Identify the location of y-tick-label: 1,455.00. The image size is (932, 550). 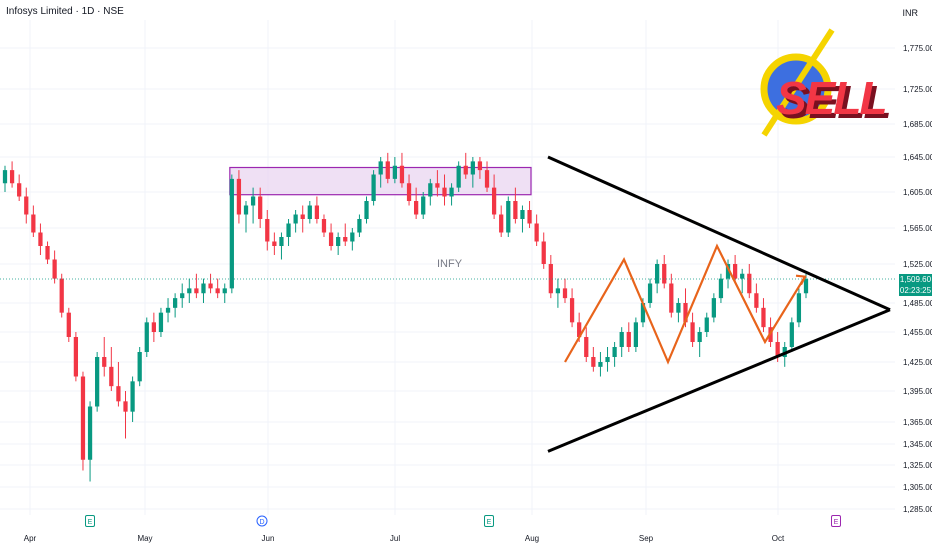
(917, 332).